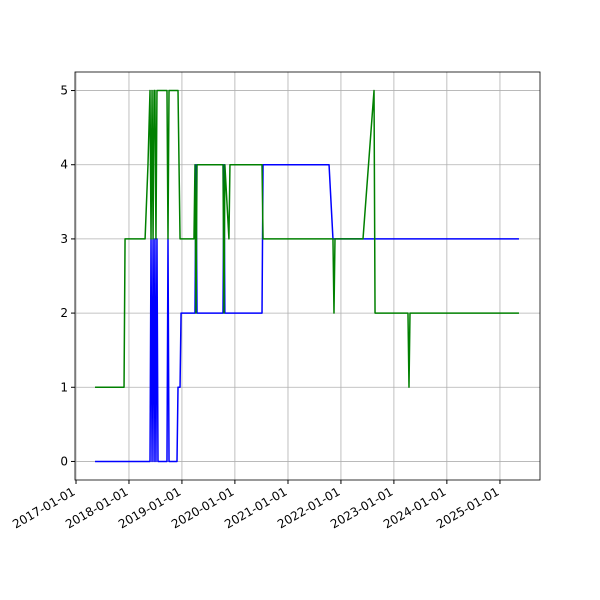 The width and height of the screenshot is (600, 600). Describe the element at coordinates (64, 91) in the screenshot. I see `y-tick-label: 5` at that location.